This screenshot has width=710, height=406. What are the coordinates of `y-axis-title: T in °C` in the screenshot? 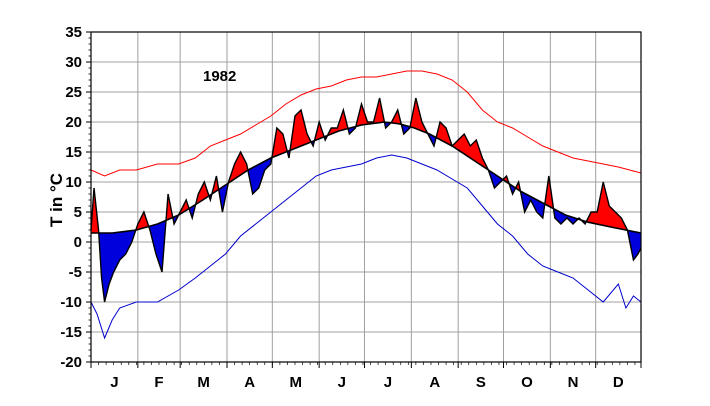 It's located at (56, 200).